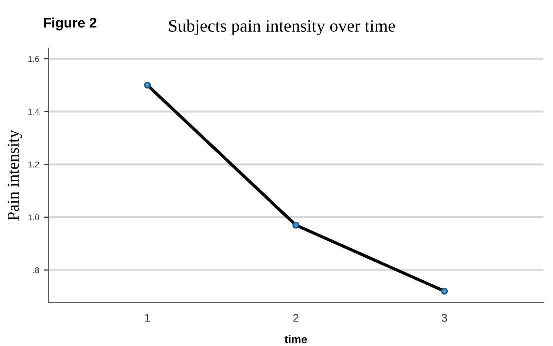 This screenshot has width=553, height=346. Describe the element at coordinates (70, 24) in the screenshot. I see `caption: Figure 2` at that location.